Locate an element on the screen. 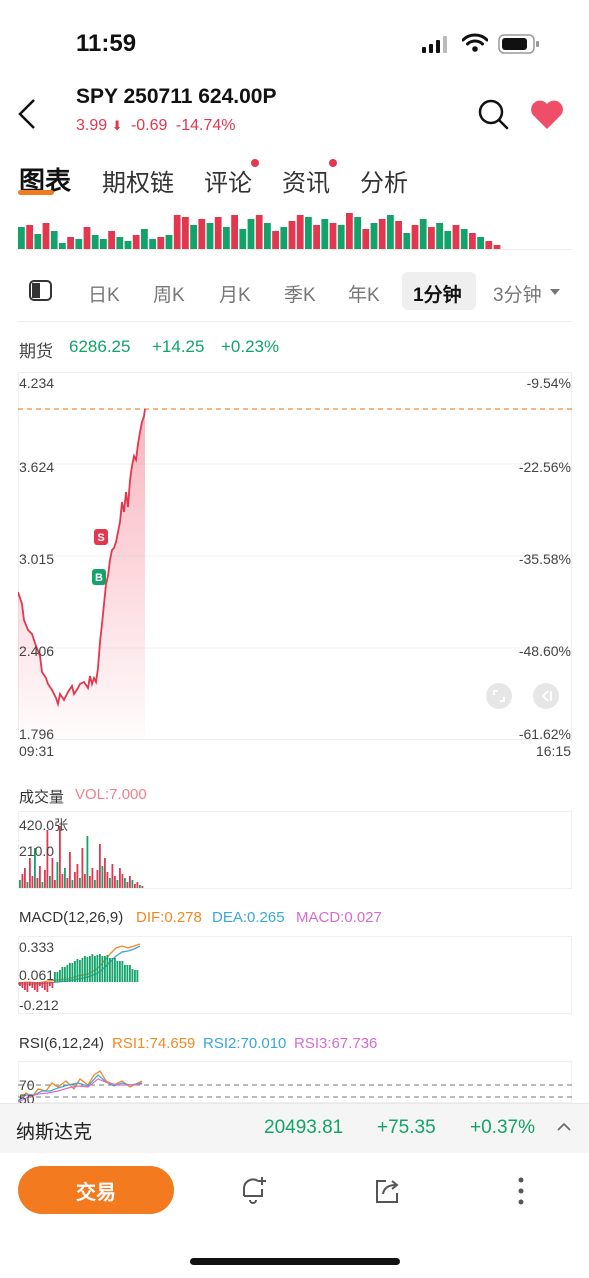 The width and height of the screenshot is (589, 1278). home-indicator is located at coordinates (295, 1261).